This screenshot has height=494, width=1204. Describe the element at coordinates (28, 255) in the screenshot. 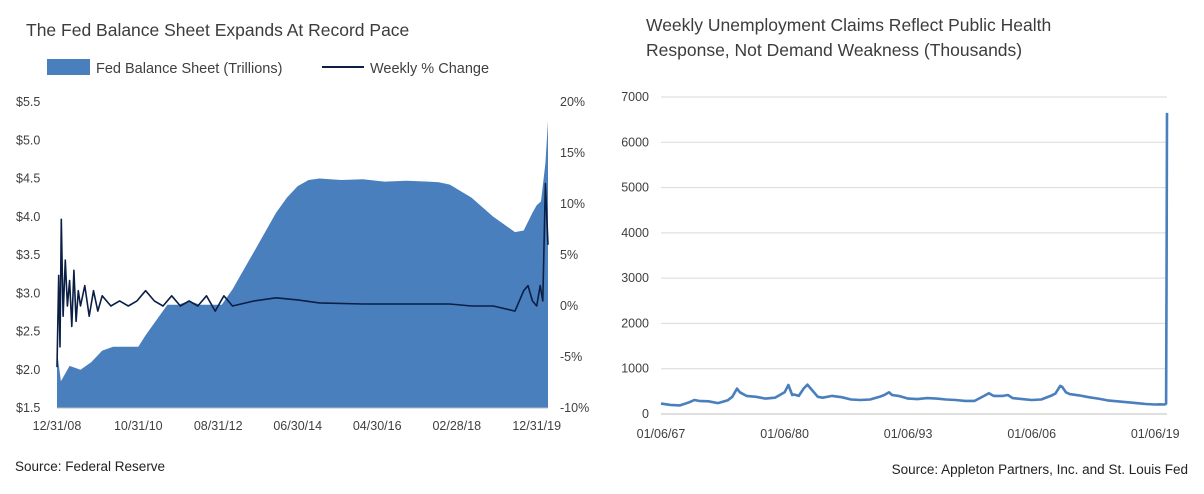

I see `left-y-tick-label: $3.5` at that location.